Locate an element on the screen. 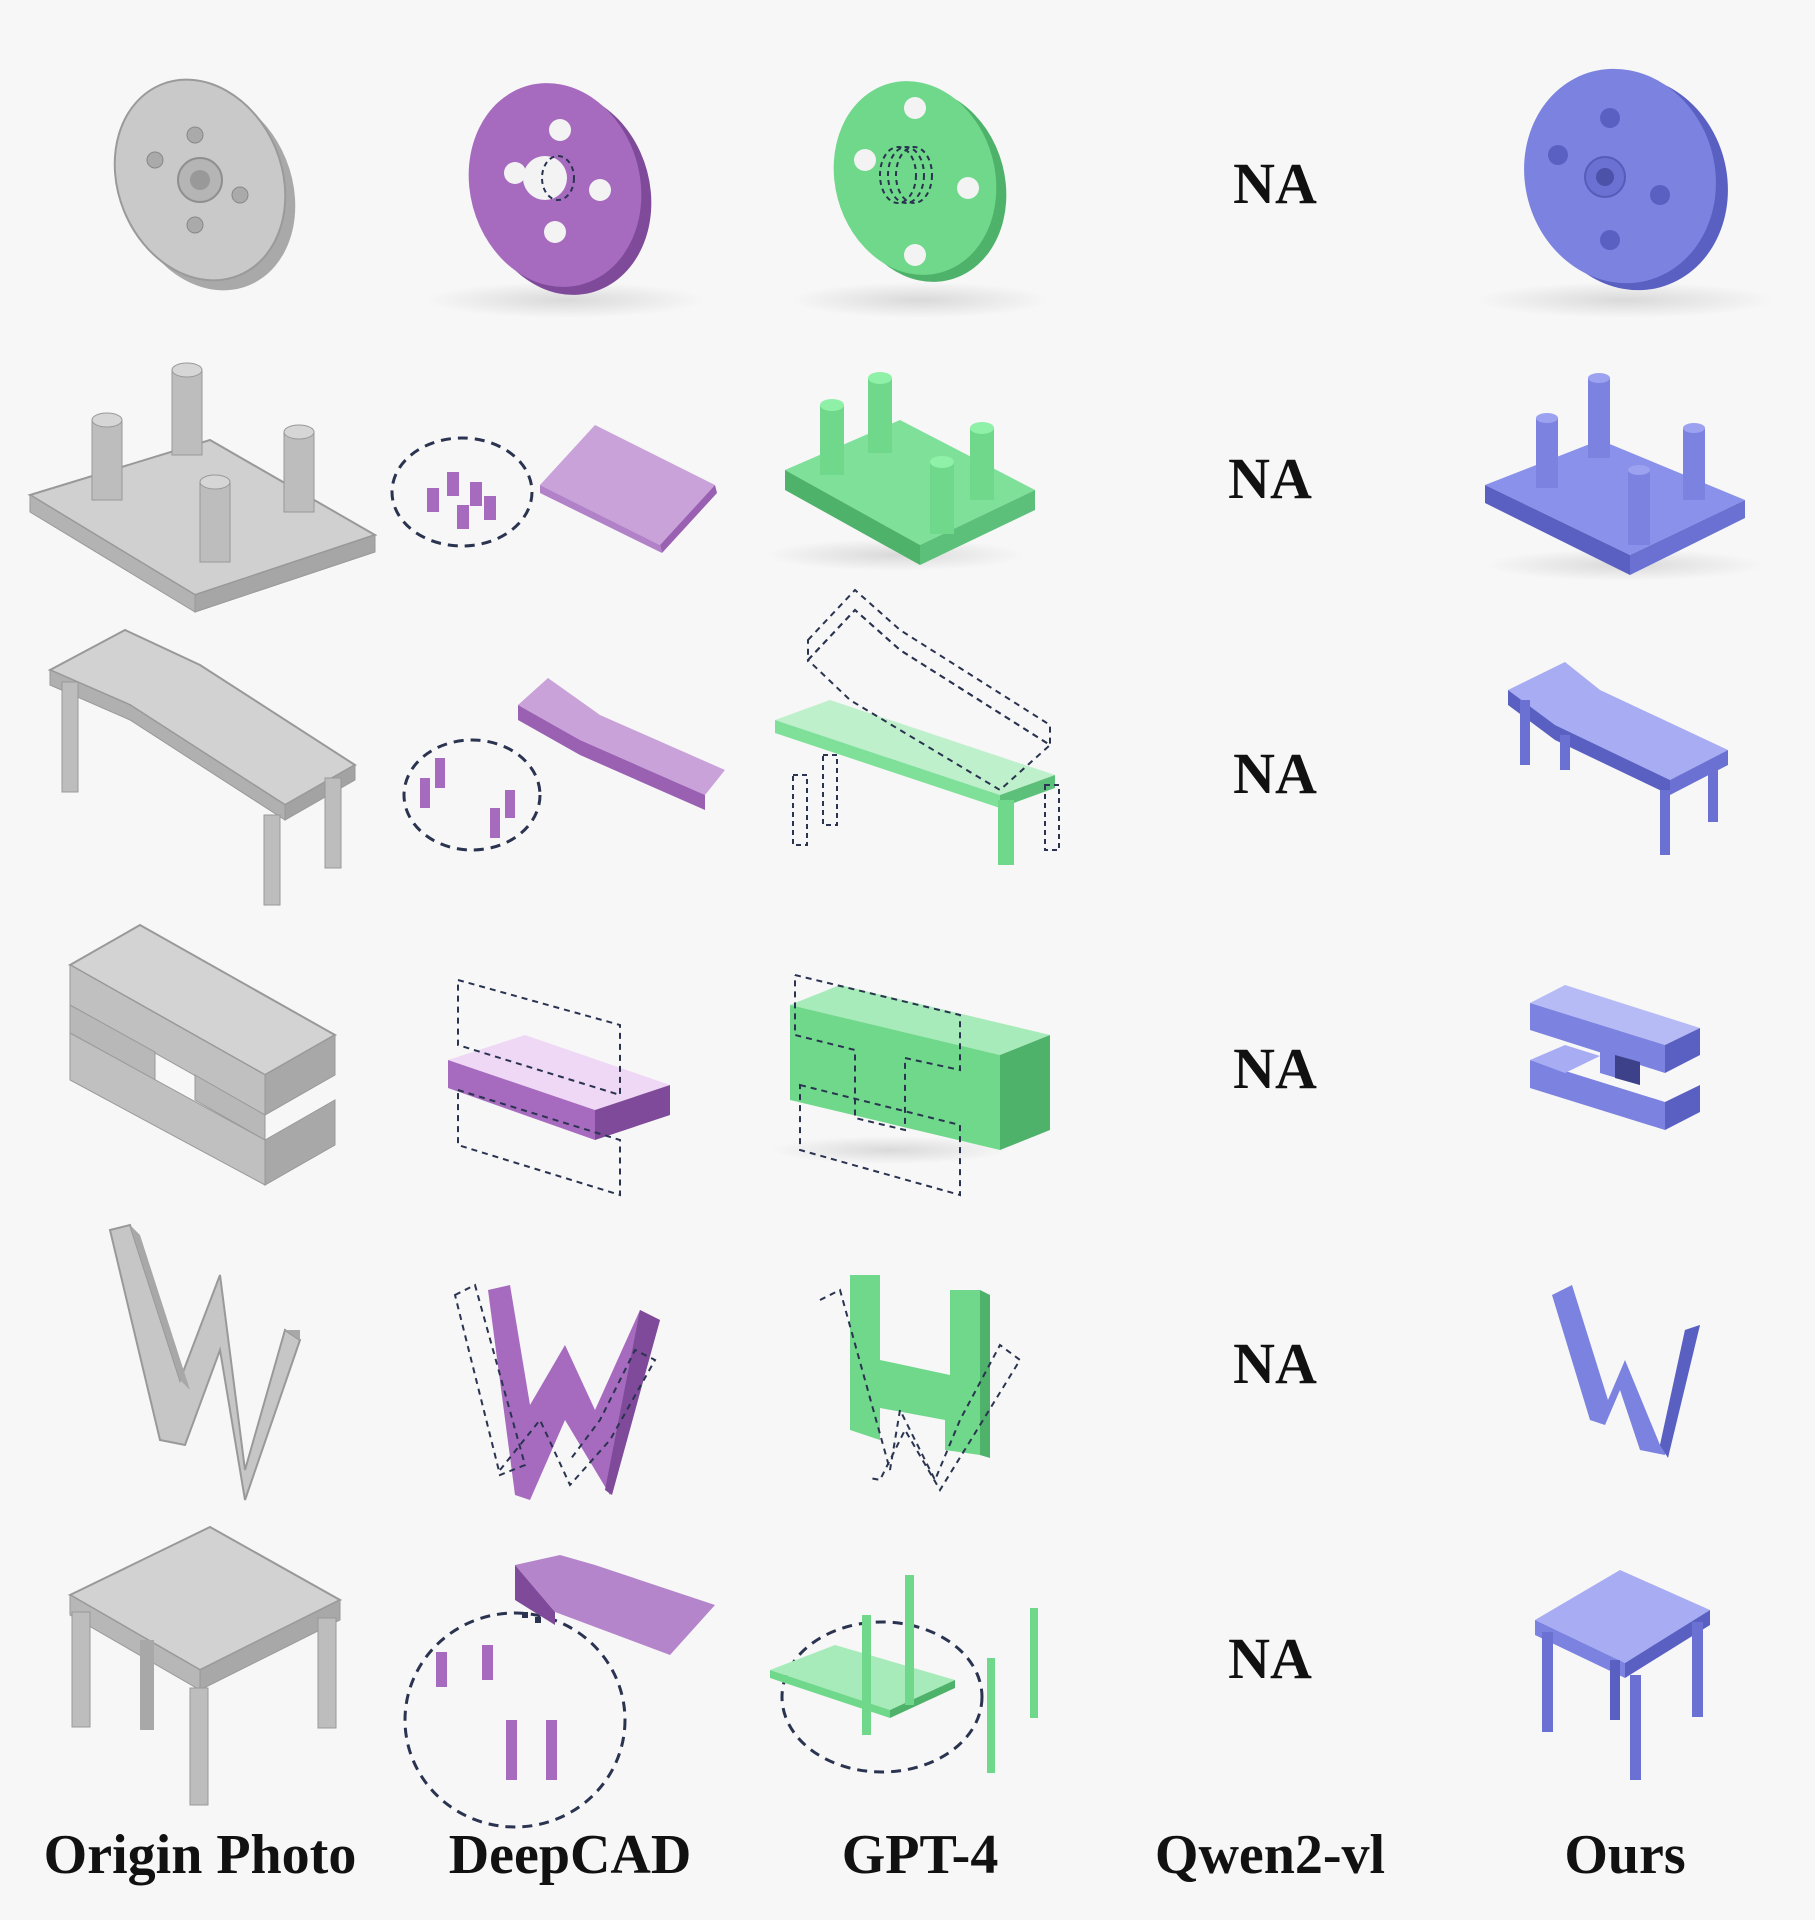  gpt4-table is located at coordinates (904, 1674).